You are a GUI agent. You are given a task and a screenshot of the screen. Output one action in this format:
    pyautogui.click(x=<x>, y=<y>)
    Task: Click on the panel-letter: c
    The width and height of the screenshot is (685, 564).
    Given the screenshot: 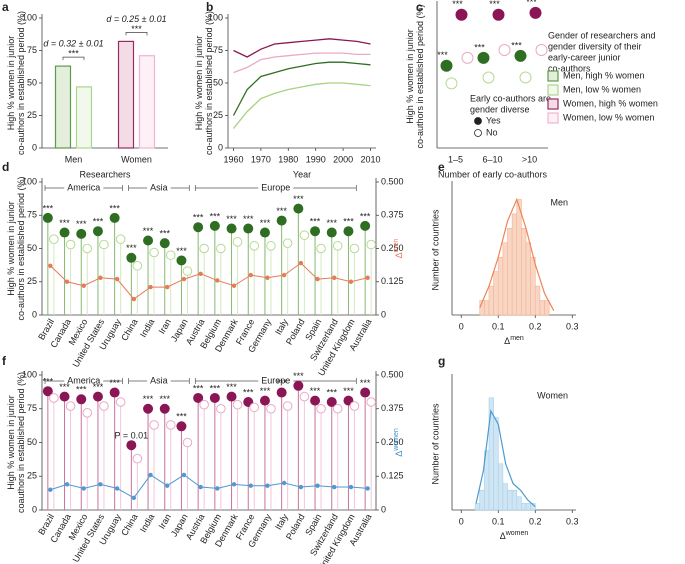 What is the action you would take?
    pyautogui.click(x=419, y=7)
    